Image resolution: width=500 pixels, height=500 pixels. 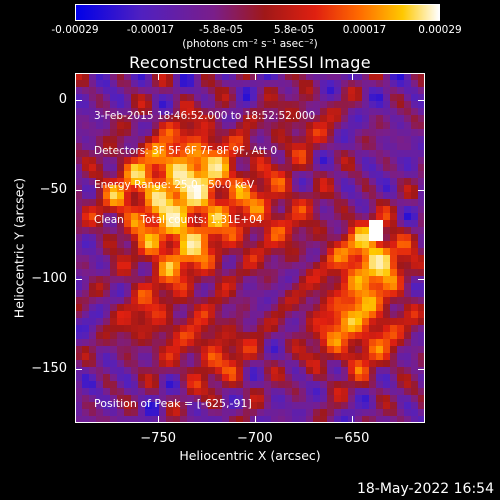 I want to click on colorbar-gradient, so click(x=257, y=12).